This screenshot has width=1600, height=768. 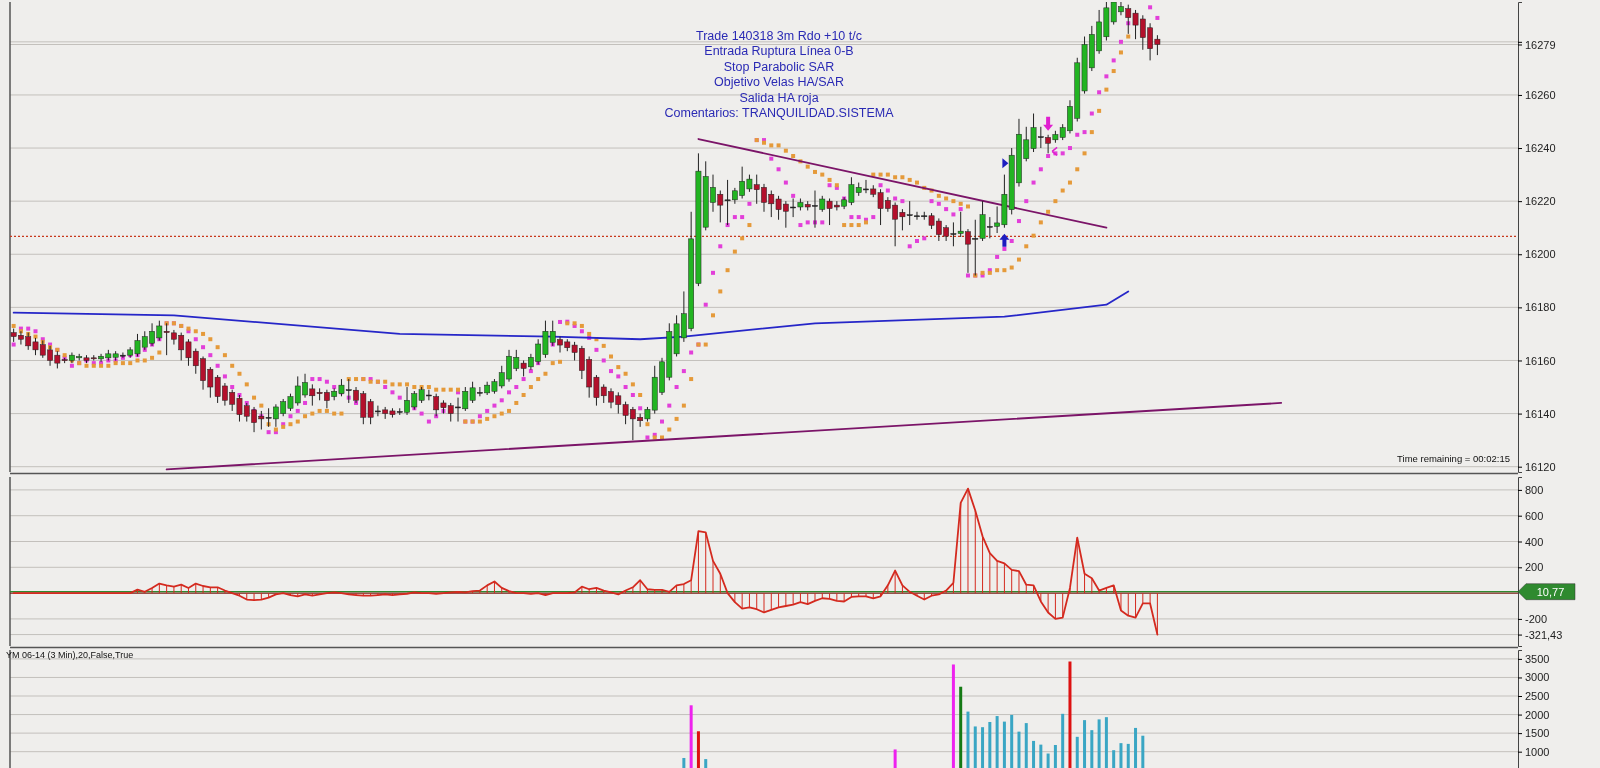 What do you see at coordinates (1537, 714) in the screenshot?
I see `y-tick-label: 2000` at bounding box center [1537, 714].